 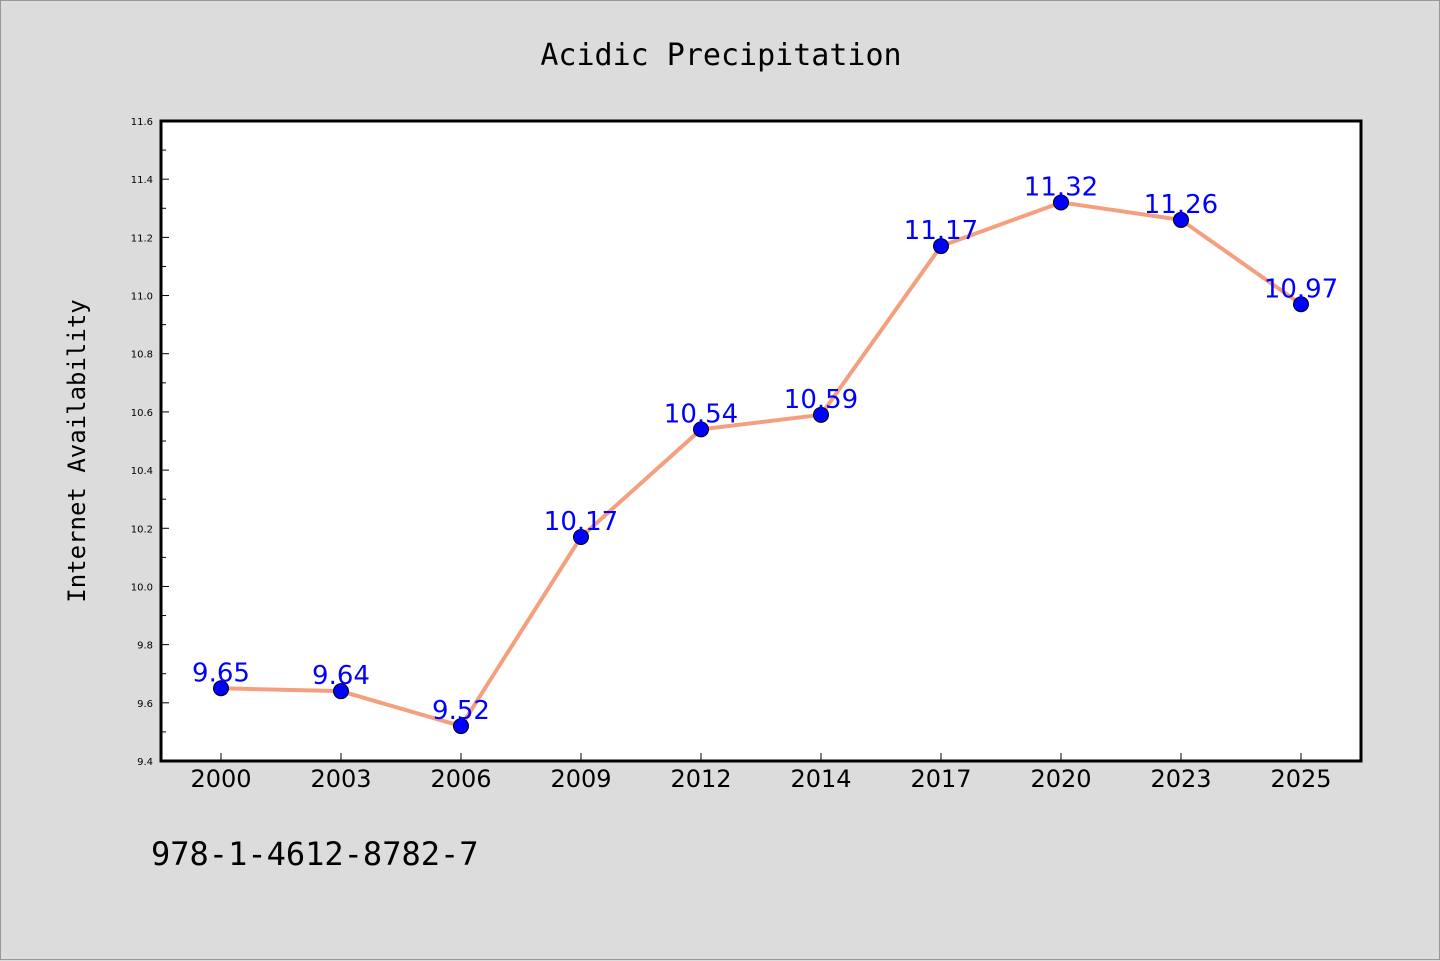 What do you see at coordinates (940, 779) in the screenshot?
I see `x-tick-label: 2017` at bounding box center [940, 779].